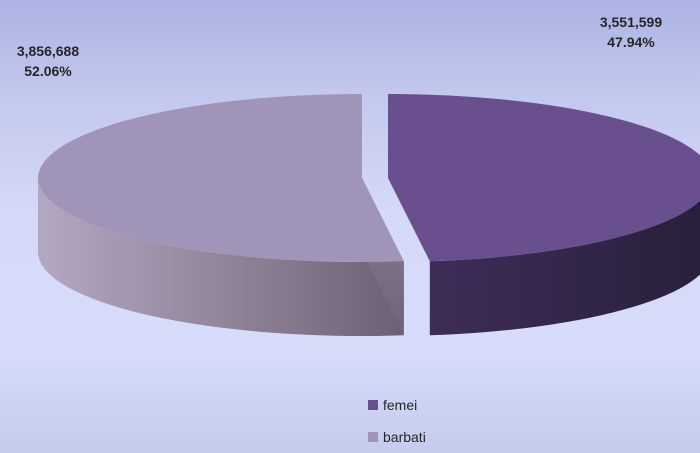 The width and height of the screenshot is (700, 453). What do you see at coordinates (631, 32) in the screenshot?
I see `data-label-femei: 3,551,599 47.94%` at bounding box center [631, 32].